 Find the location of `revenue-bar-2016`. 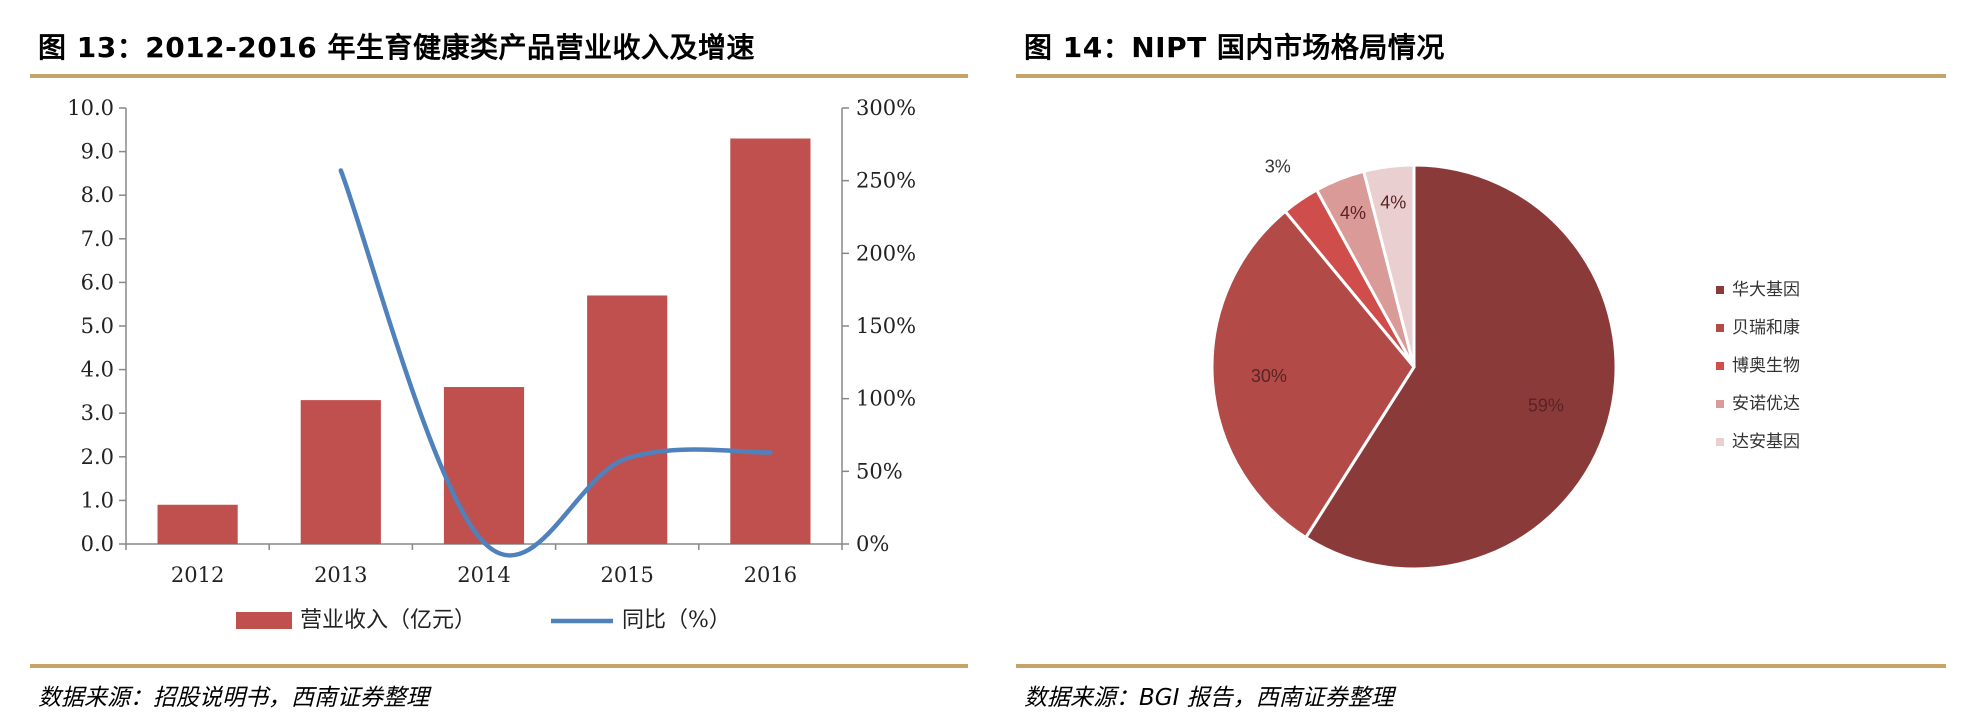

revenue-bar-2016 is located at coordinates (770, 341).